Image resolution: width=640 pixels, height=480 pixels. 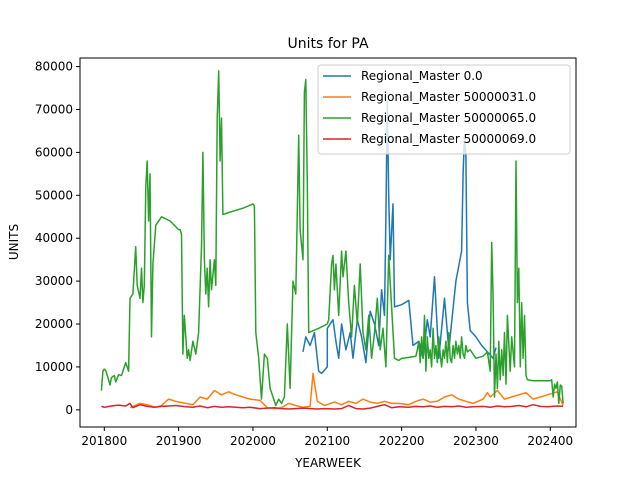 I want to click on x-tick-label: 202400, so click(x=550, y=441).